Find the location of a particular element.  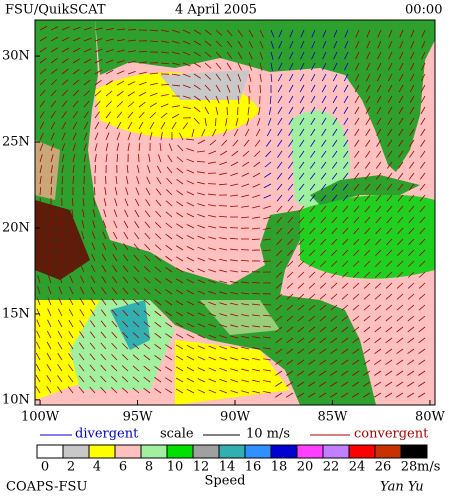

speed-tick-label: 8 is located at coordinates (149, 467).